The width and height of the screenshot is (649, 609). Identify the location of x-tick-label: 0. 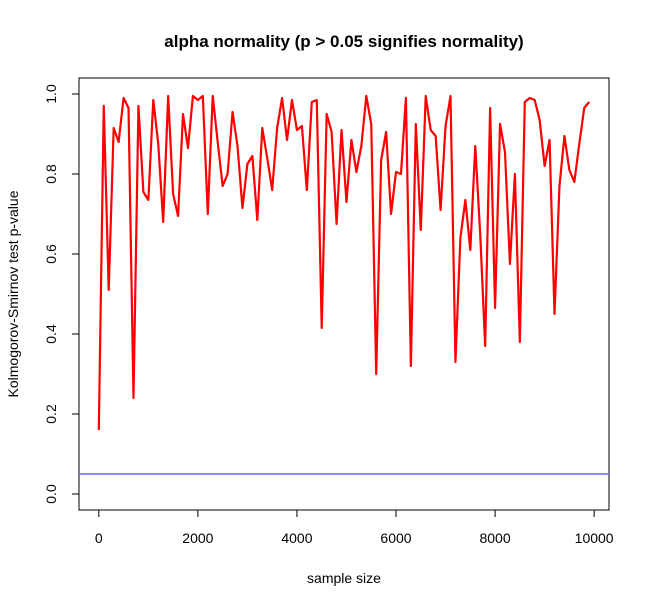
(99, 538).